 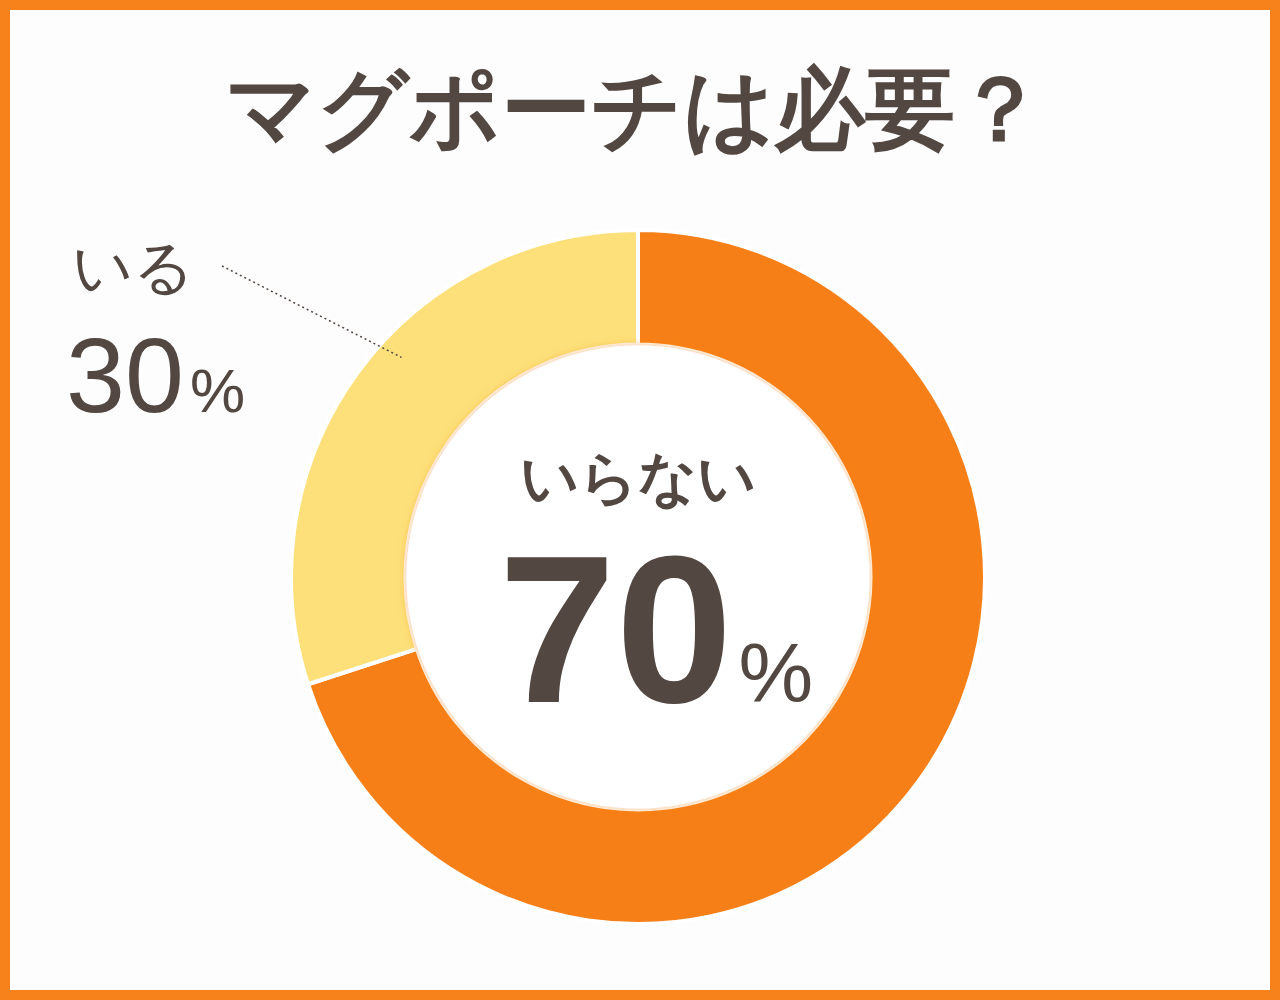 I want to click on title: マグポーチは必要？, so click(x=635, y=109).